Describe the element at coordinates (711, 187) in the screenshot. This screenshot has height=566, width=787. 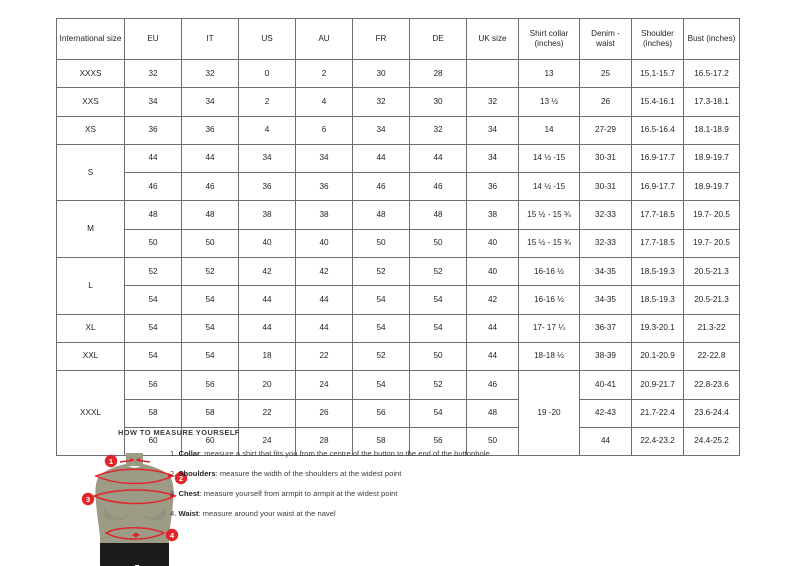
I see `cell-bust: 18.9-19.7` at that location.